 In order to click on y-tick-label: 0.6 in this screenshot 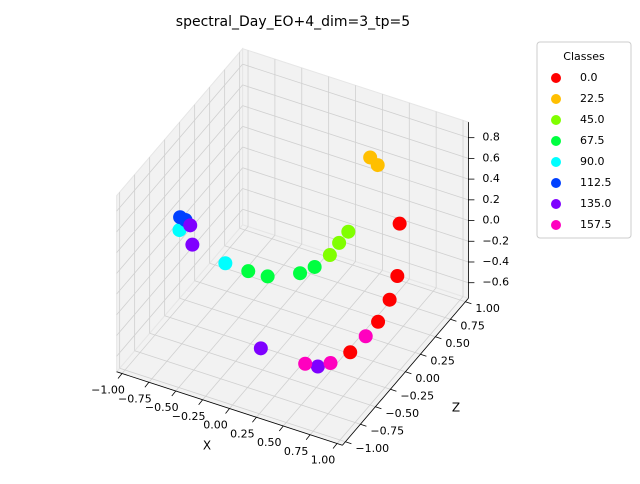, I will do `click(491, 157)`.